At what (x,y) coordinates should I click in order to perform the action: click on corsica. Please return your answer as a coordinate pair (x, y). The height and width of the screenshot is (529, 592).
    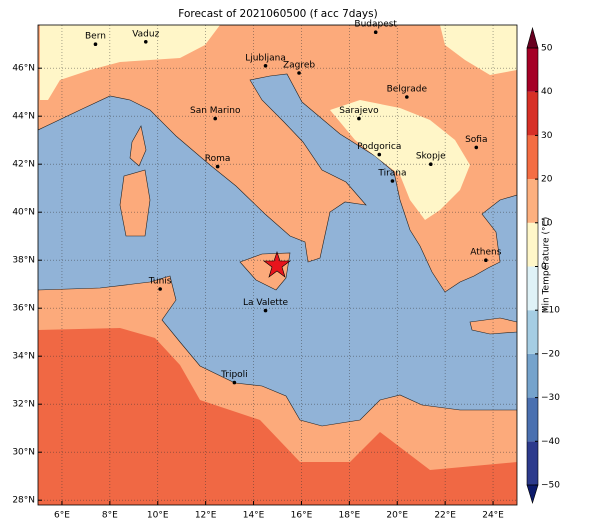
    Looking at the image, I should click on (138, 146).